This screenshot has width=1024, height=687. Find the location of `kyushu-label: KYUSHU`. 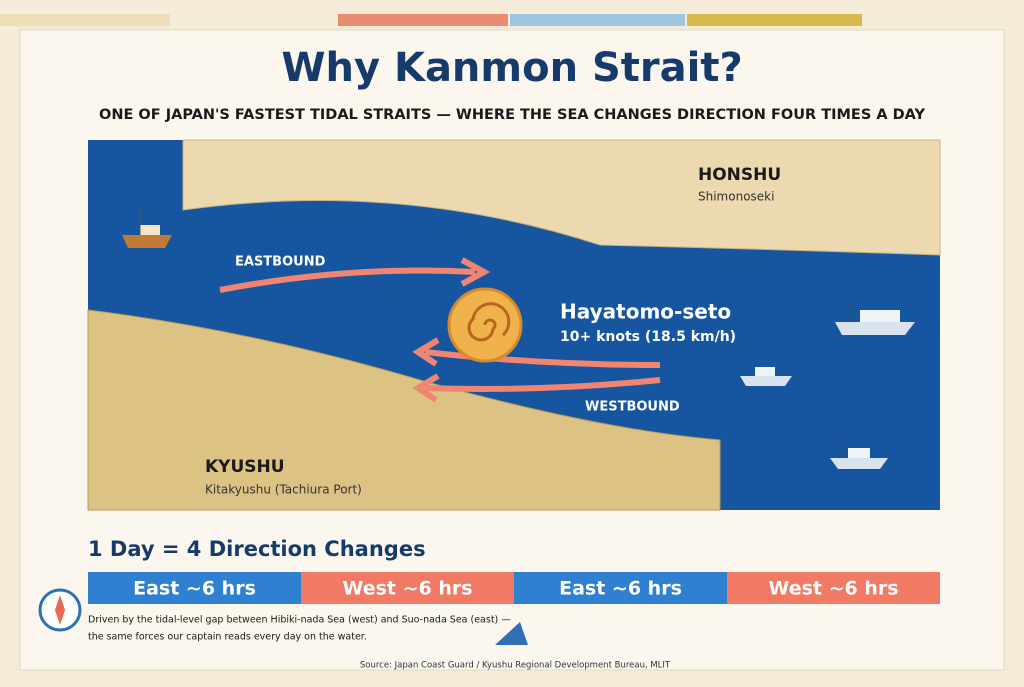

kyushu-label: KYUSHU is located at coordinates (245, 467).